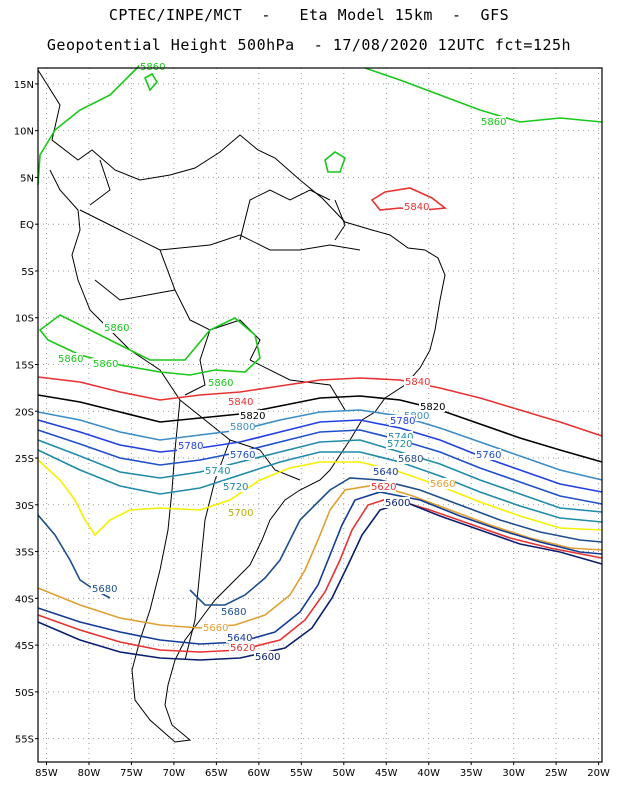 The width and height of the screenshot is (618, 800). What do you see at coordinates (416, 207) in the screenshot?
I see `contour-label: 5840` at bounding box center [416, 207].